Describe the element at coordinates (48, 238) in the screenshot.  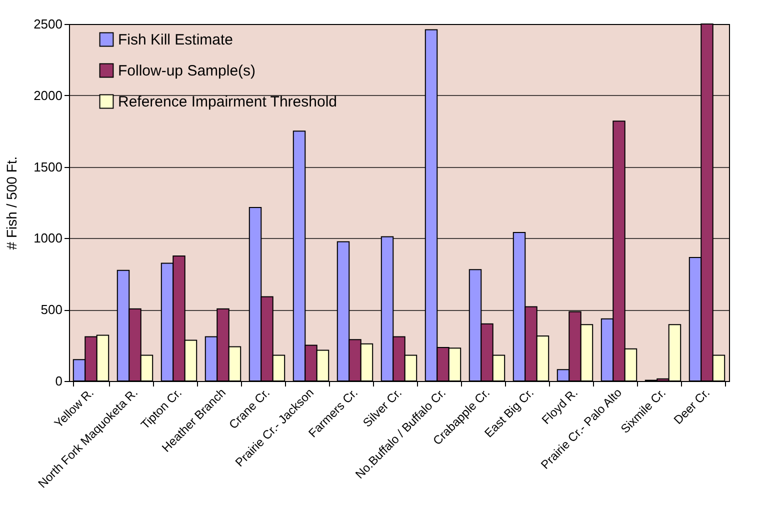
I see `y-tick-label: 1000` at that location.